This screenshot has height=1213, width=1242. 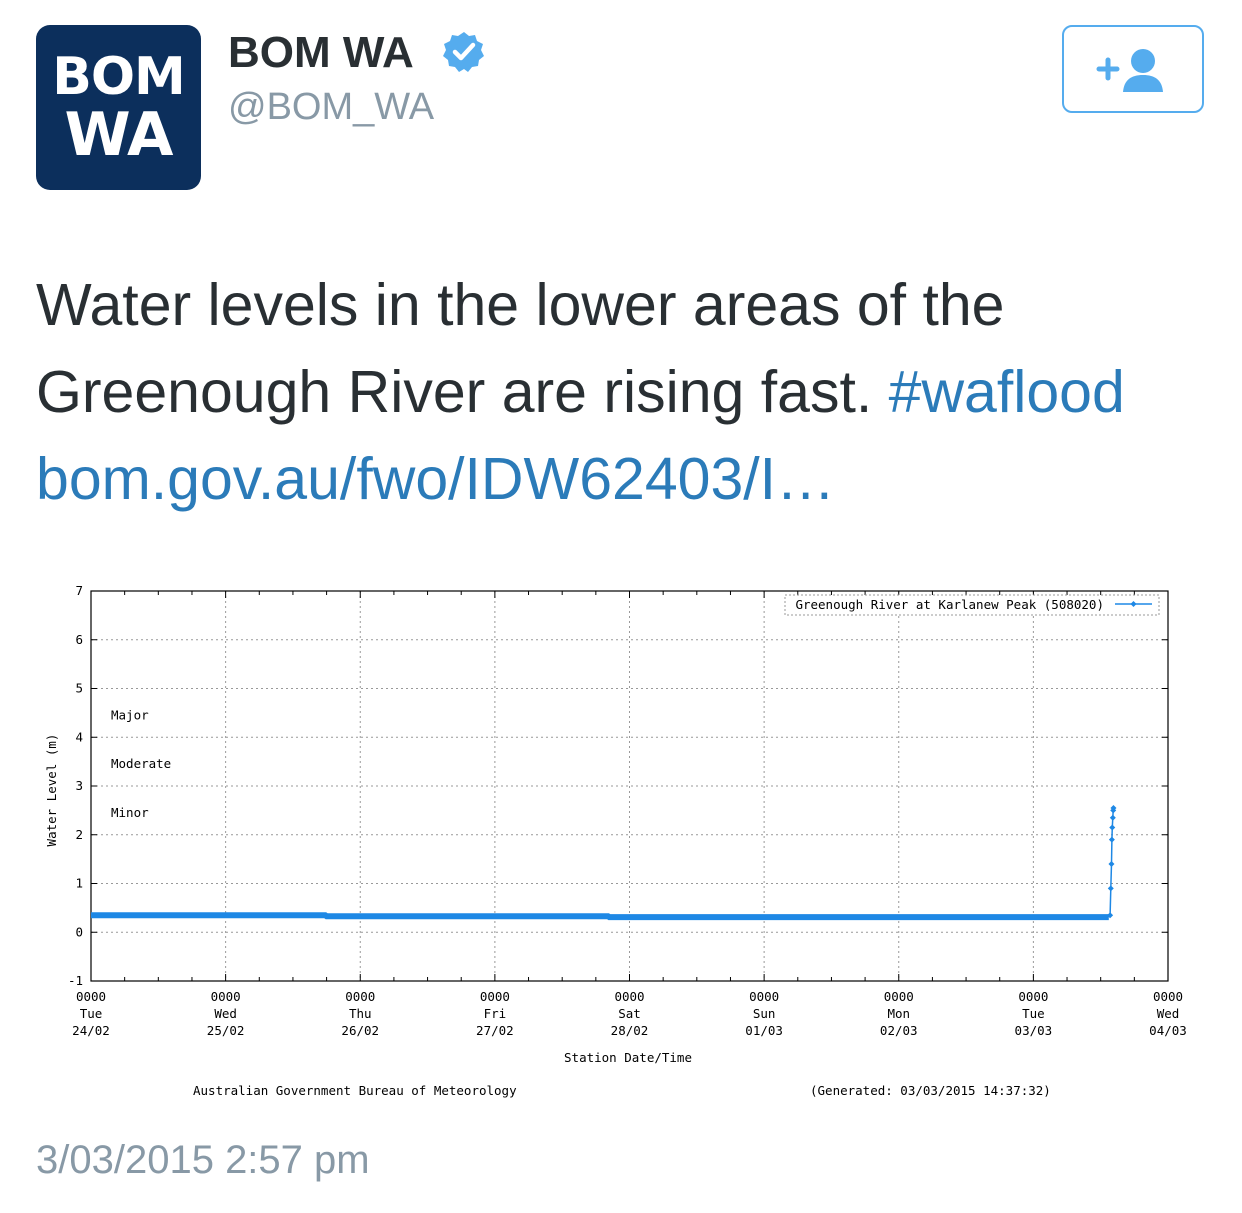 What do you see at coordinates (331, 107) in the screenshot?
I see `account-handle: @BOM_WA` at bounding box center [331, 107].